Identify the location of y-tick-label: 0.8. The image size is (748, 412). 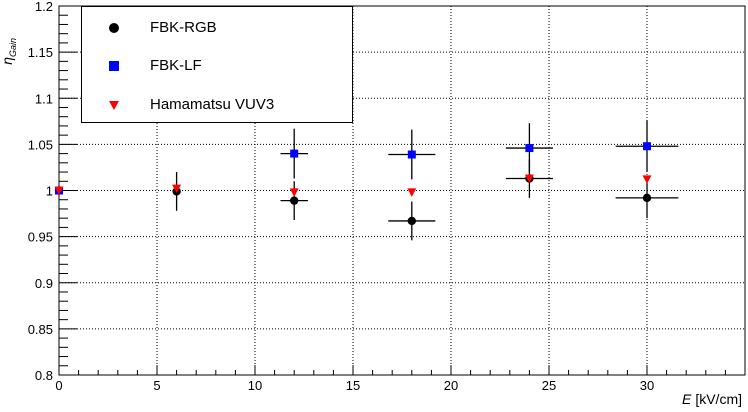
(44, 375).